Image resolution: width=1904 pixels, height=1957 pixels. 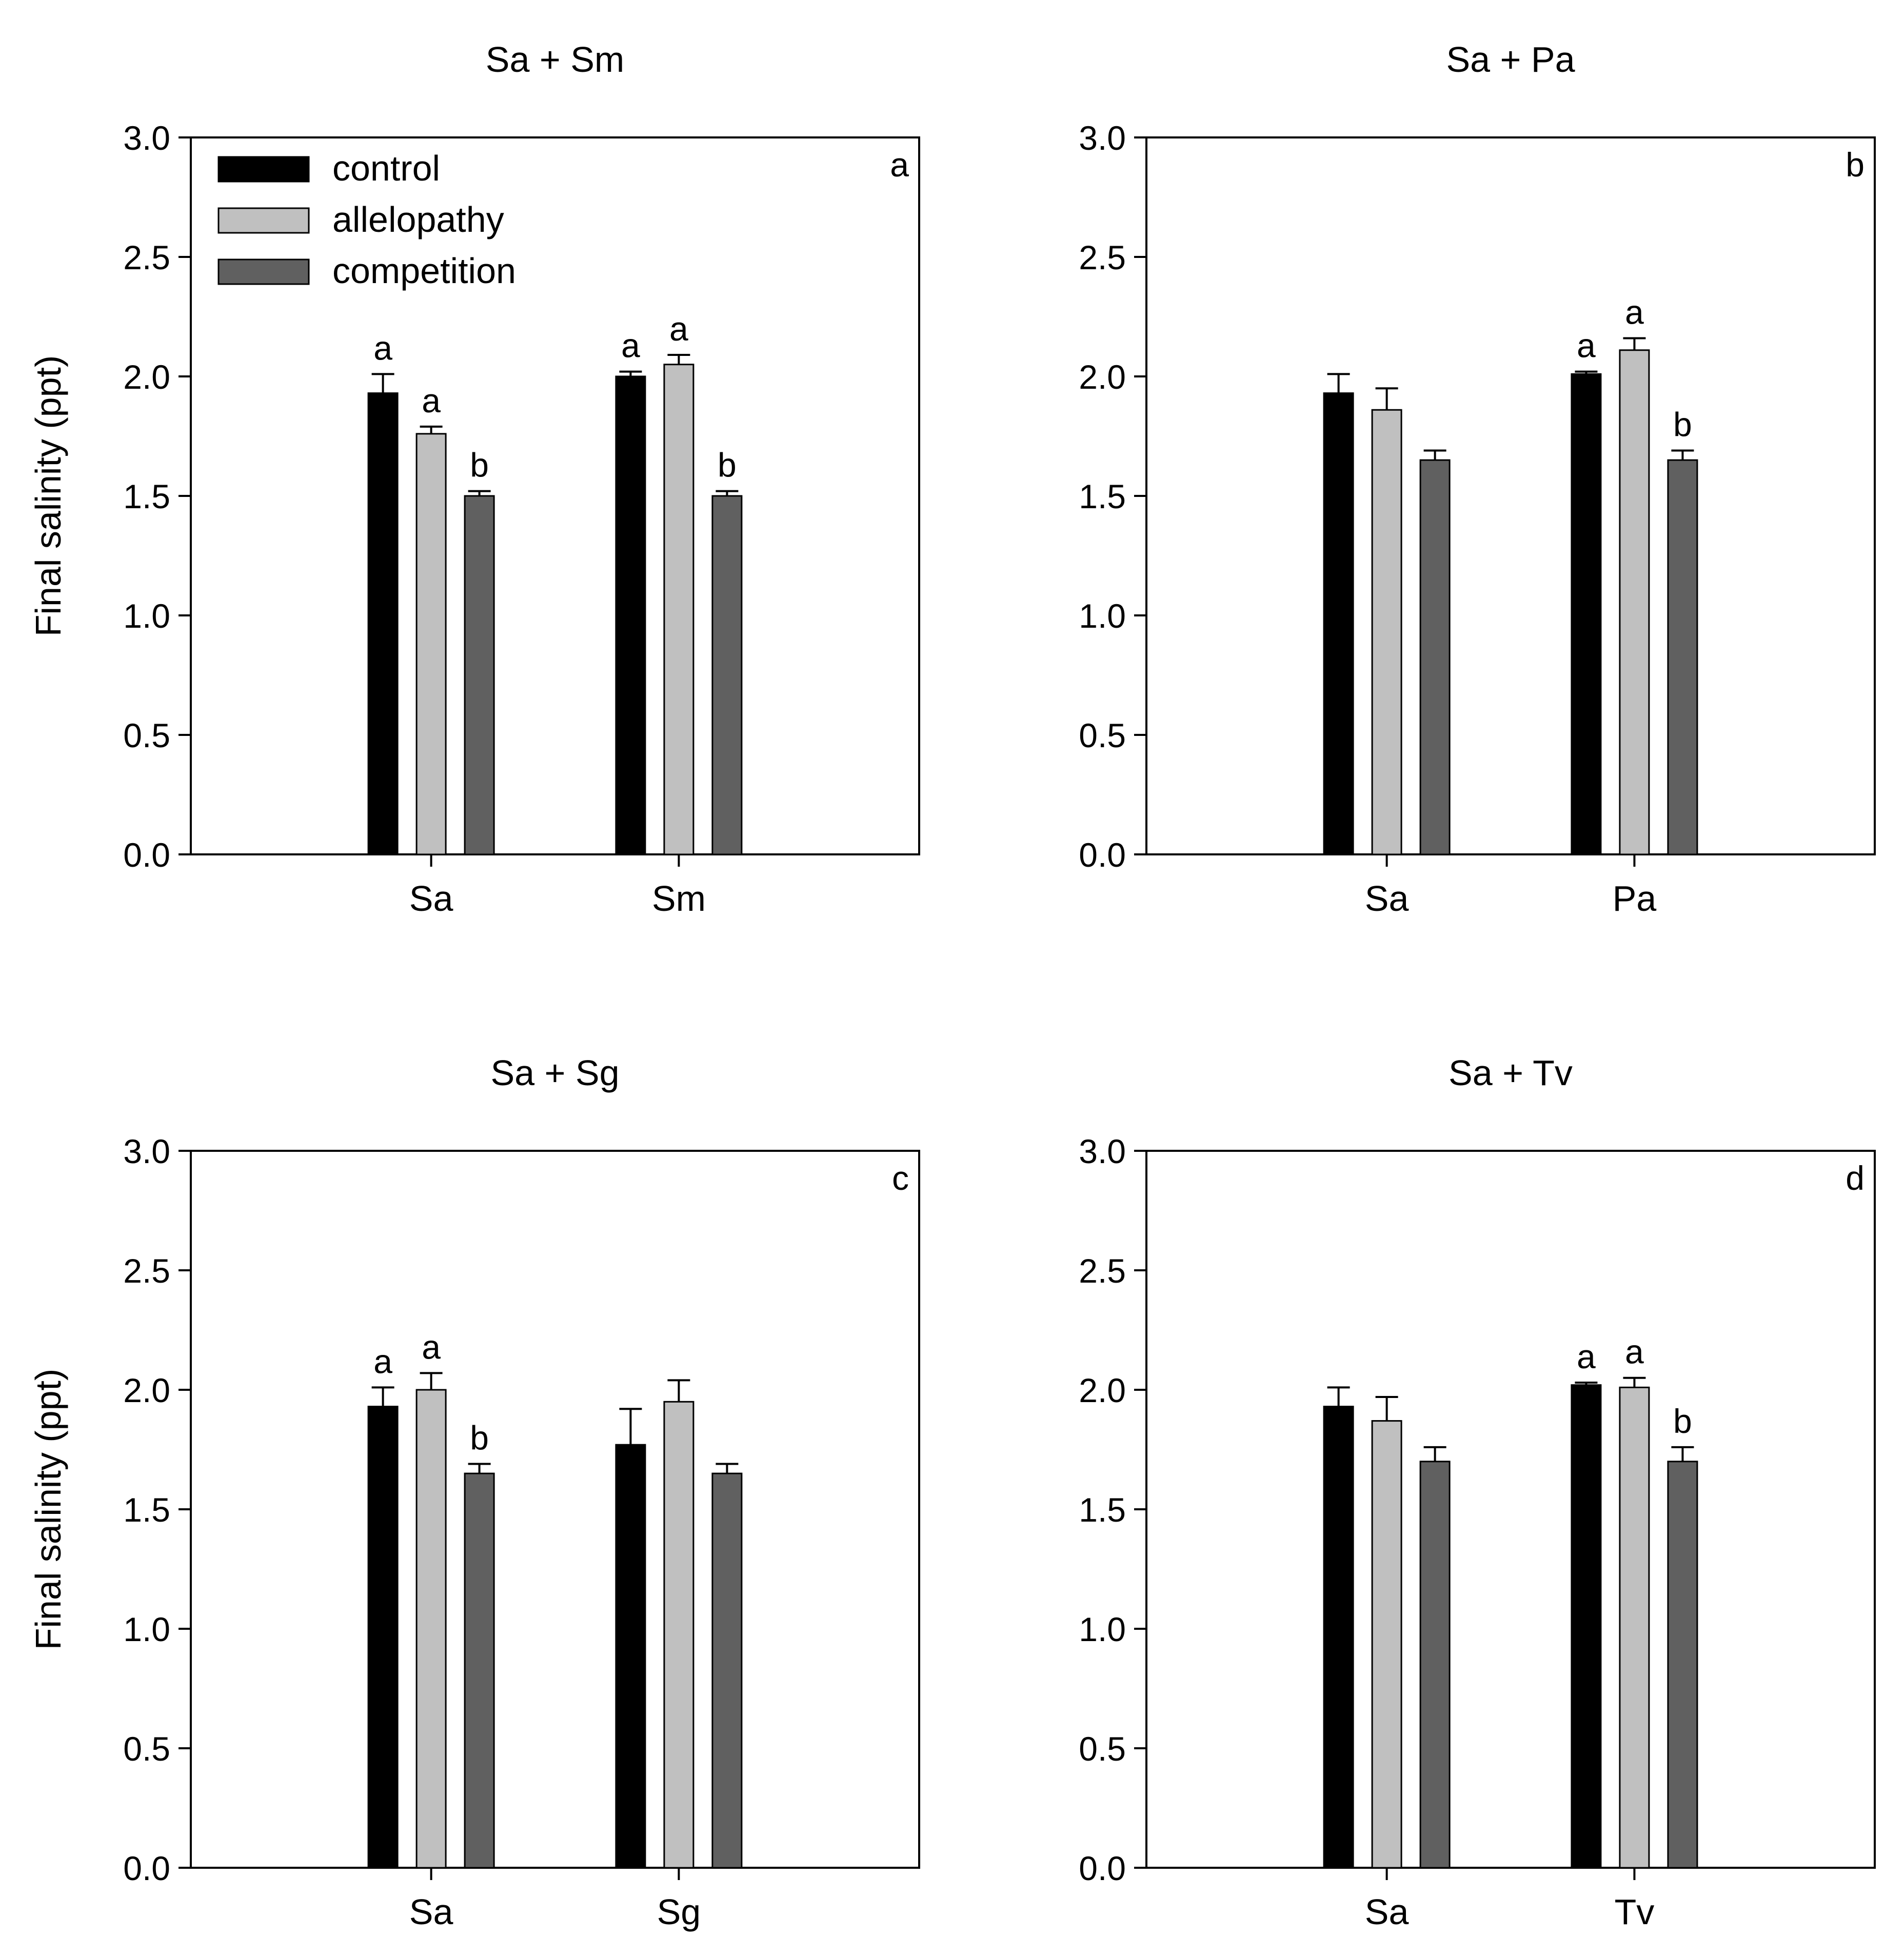 What do you see at coordinates (263, 220) in the screenshot?
I see `legend-swatch-allelopathy` at bounding box center [263, 220].